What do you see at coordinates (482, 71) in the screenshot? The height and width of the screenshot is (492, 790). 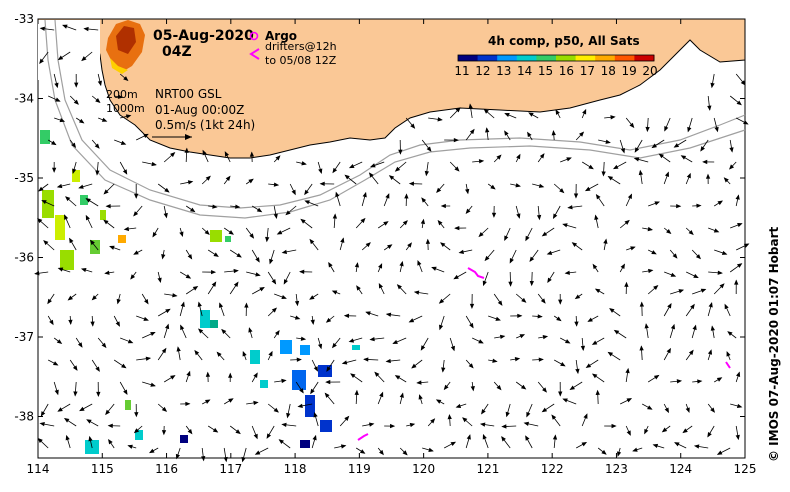 I see `colorbar-tick-label: 12` at bounding box center [482, 71].